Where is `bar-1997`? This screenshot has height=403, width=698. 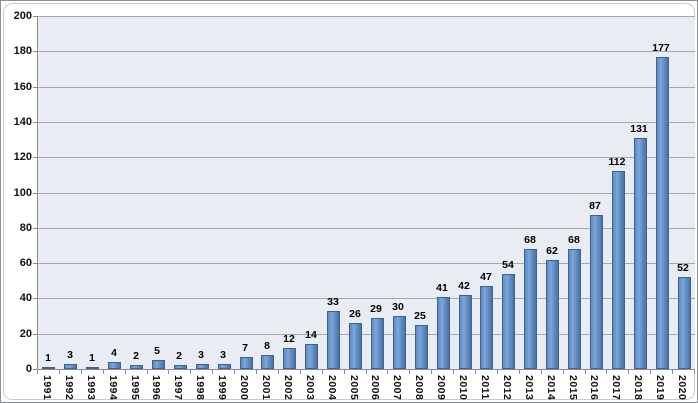
bar-1997 is located at coordinates (180, 367).